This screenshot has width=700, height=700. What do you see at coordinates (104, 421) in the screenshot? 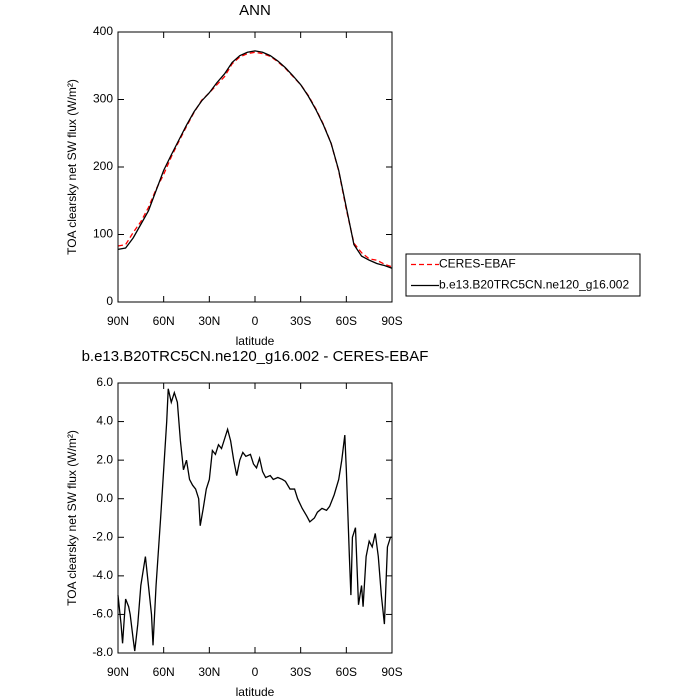
I see `y-tick-label: 4.0` at bounding box center [104, 421].